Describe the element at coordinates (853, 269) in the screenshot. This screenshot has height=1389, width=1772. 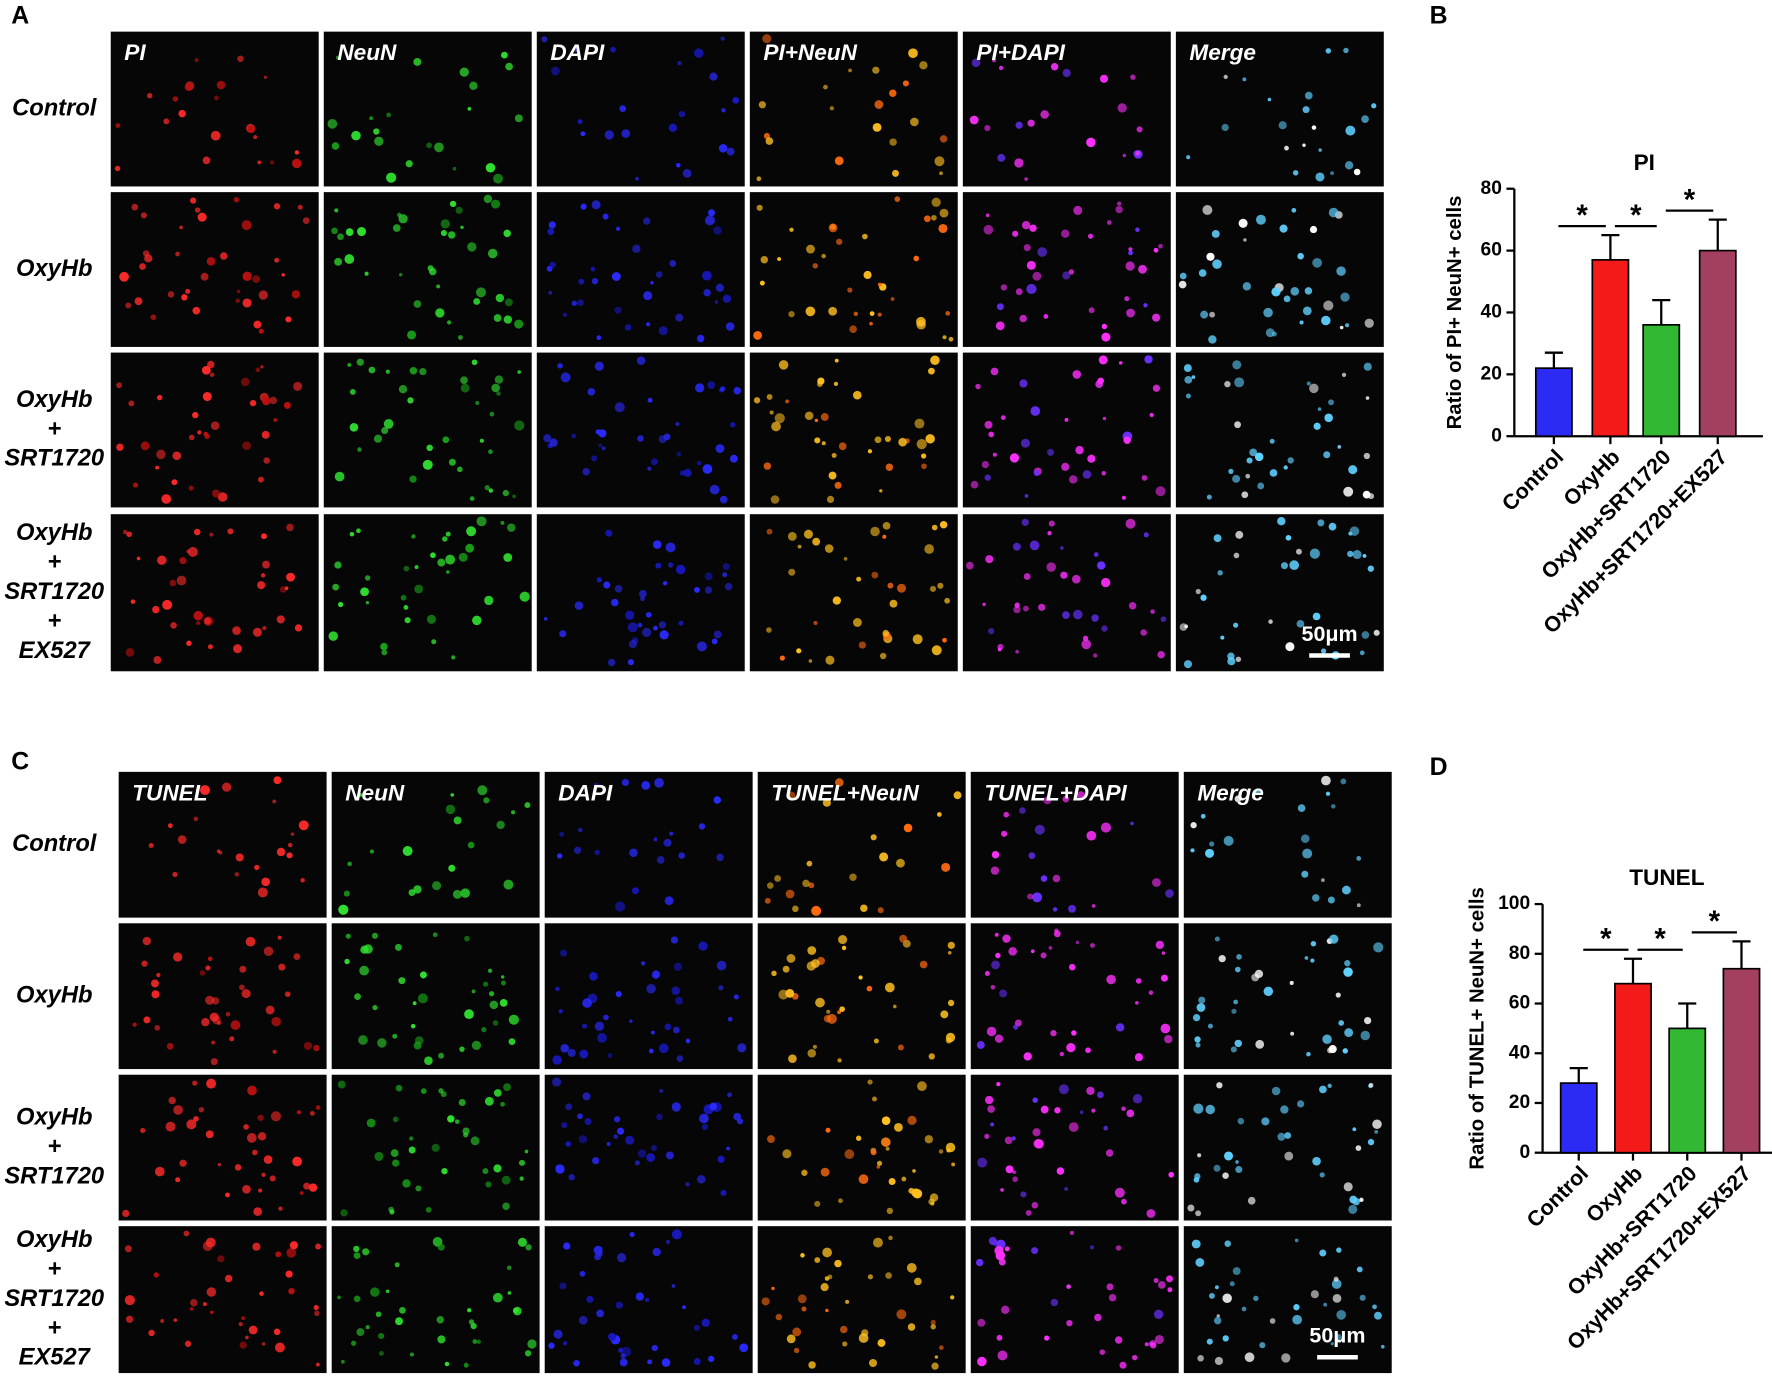
I see `micrograph` at that location.